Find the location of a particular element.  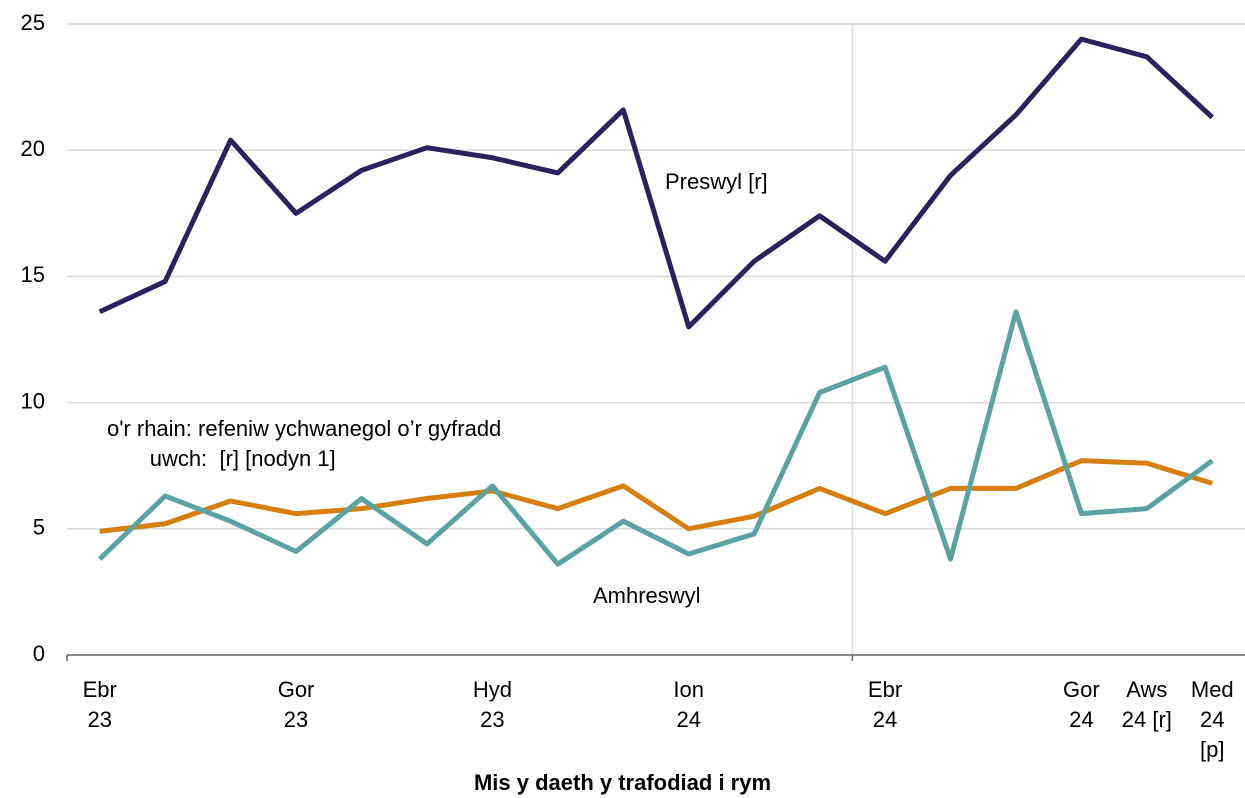

x-tick-label: Hyd 23 is located at coordinates (492, 704).